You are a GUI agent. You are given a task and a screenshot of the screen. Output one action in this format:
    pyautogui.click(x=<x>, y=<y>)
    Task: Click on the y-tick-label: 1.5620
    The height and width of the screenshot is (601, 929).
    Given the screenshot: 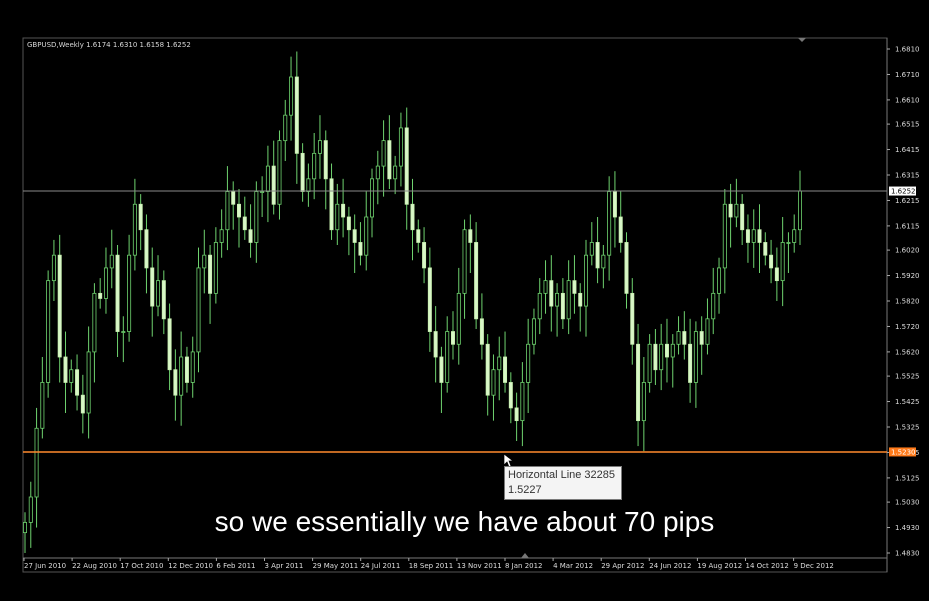 What is the action you would take?
    pyautogui.click(x=907, y=352)
    